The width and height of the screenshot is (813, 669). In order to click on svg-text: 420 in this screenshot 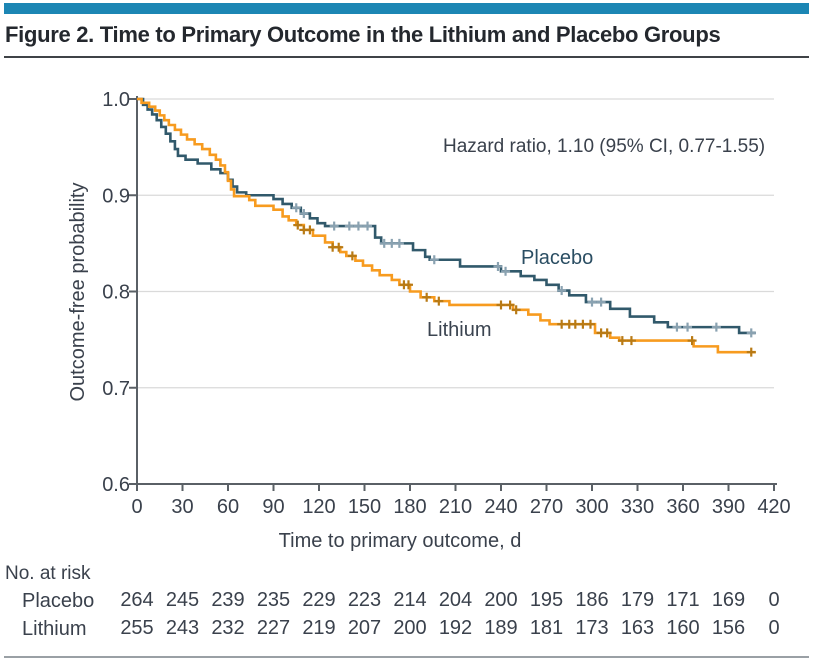, I will do `click(773, 507)`.